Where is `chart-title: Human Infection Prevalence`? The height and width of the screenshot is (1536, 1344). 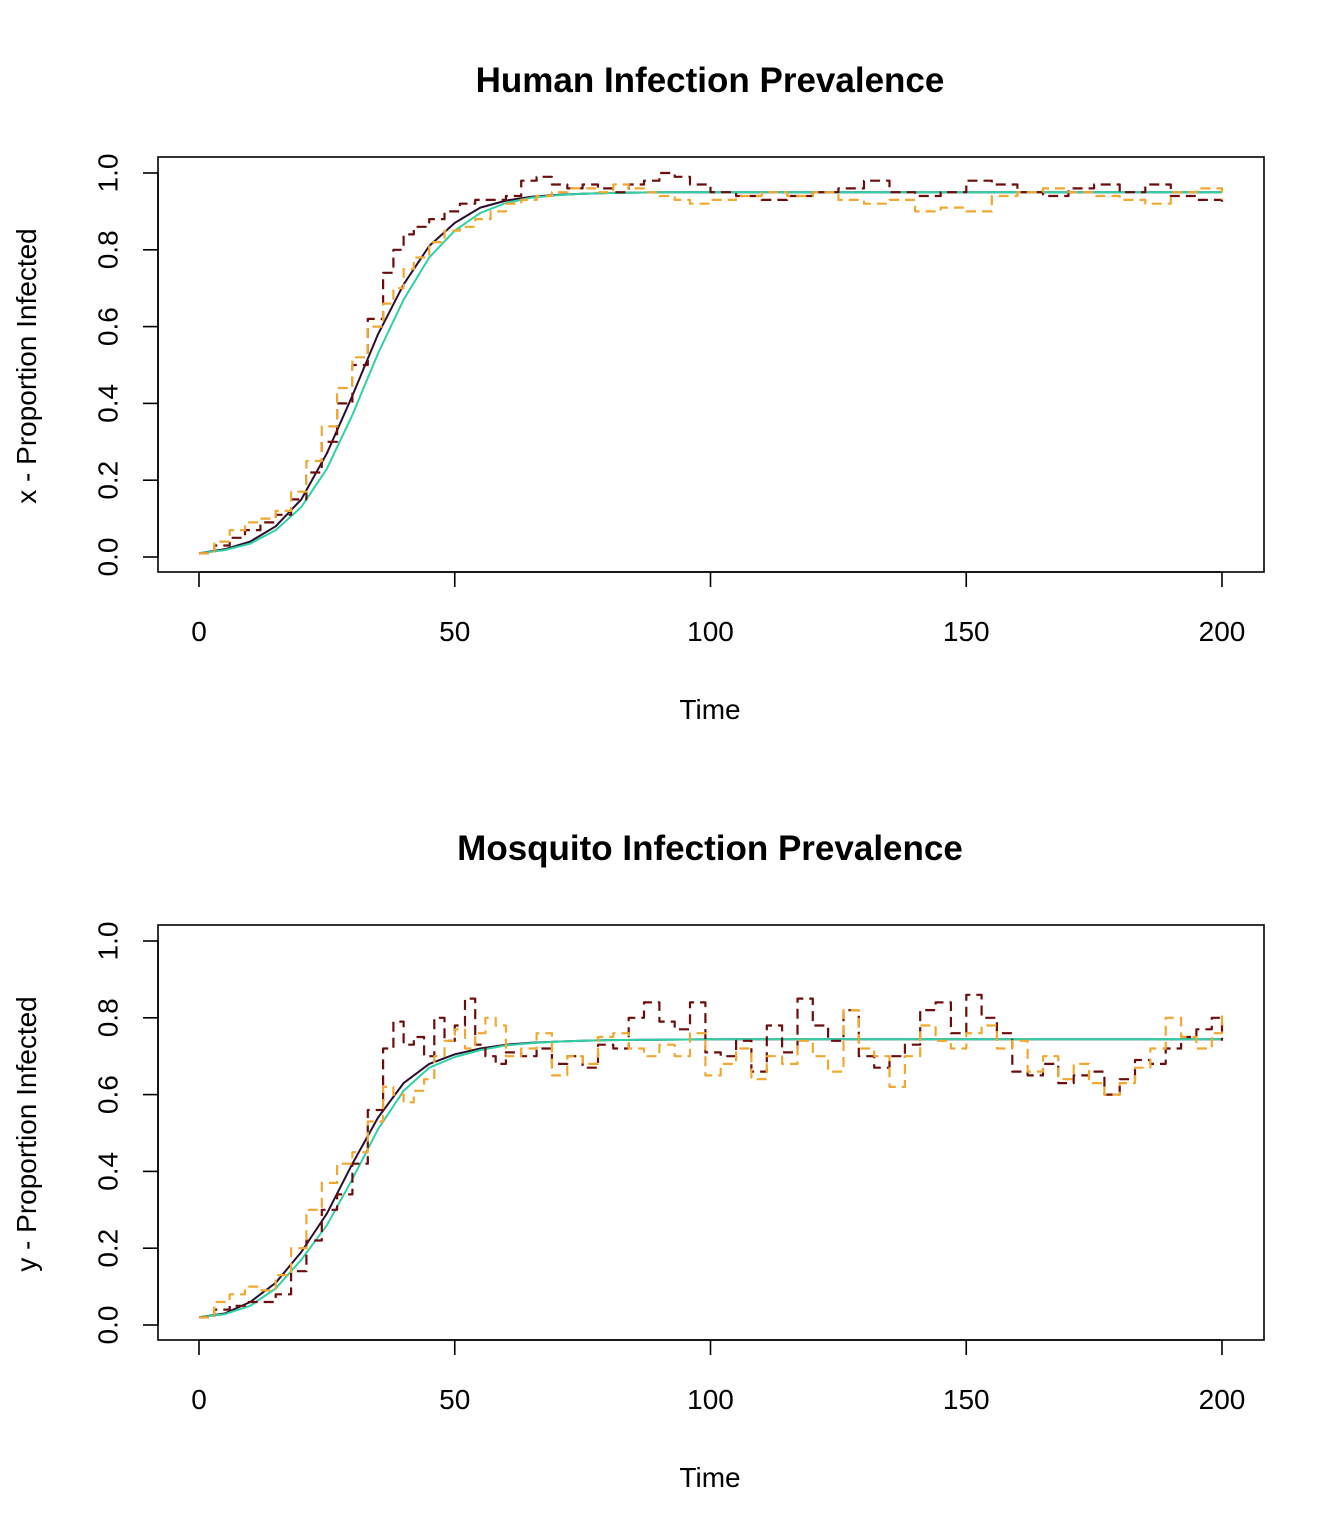 chart-title: Human Infection Prevalence is located at coordinates (710, 80).